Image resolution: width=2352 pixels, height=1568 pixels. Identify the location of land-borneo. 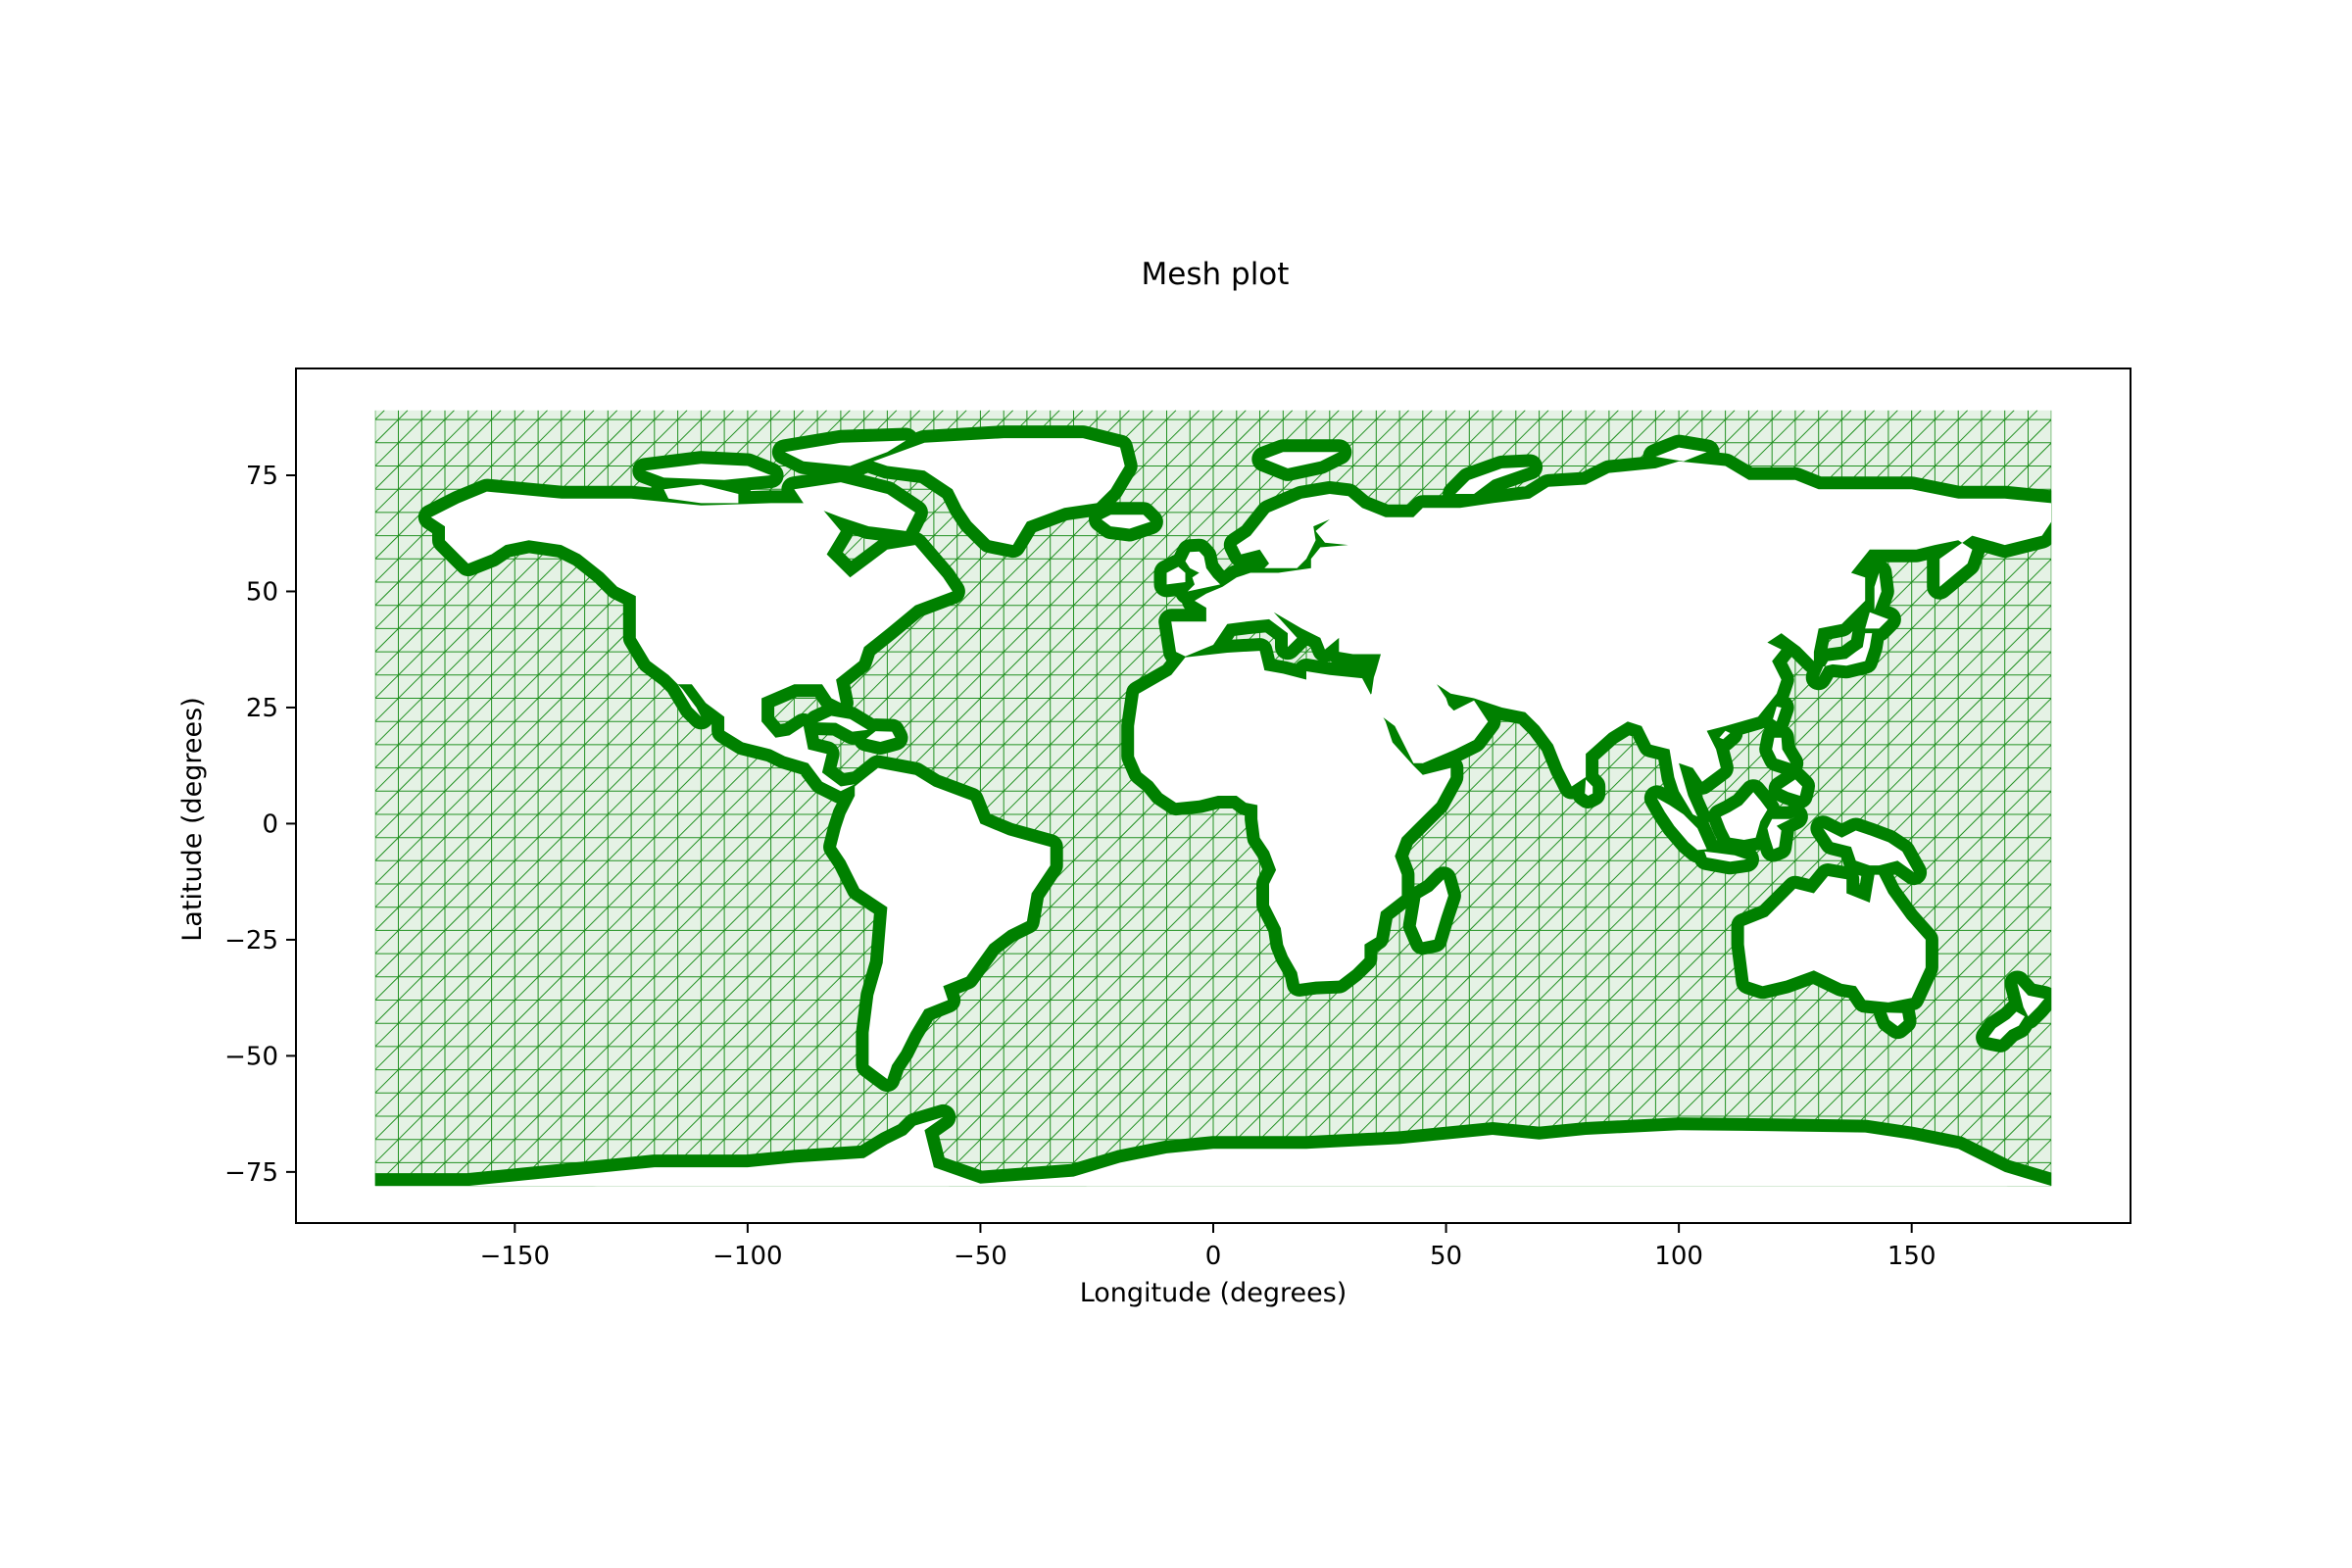
(1744, 816).